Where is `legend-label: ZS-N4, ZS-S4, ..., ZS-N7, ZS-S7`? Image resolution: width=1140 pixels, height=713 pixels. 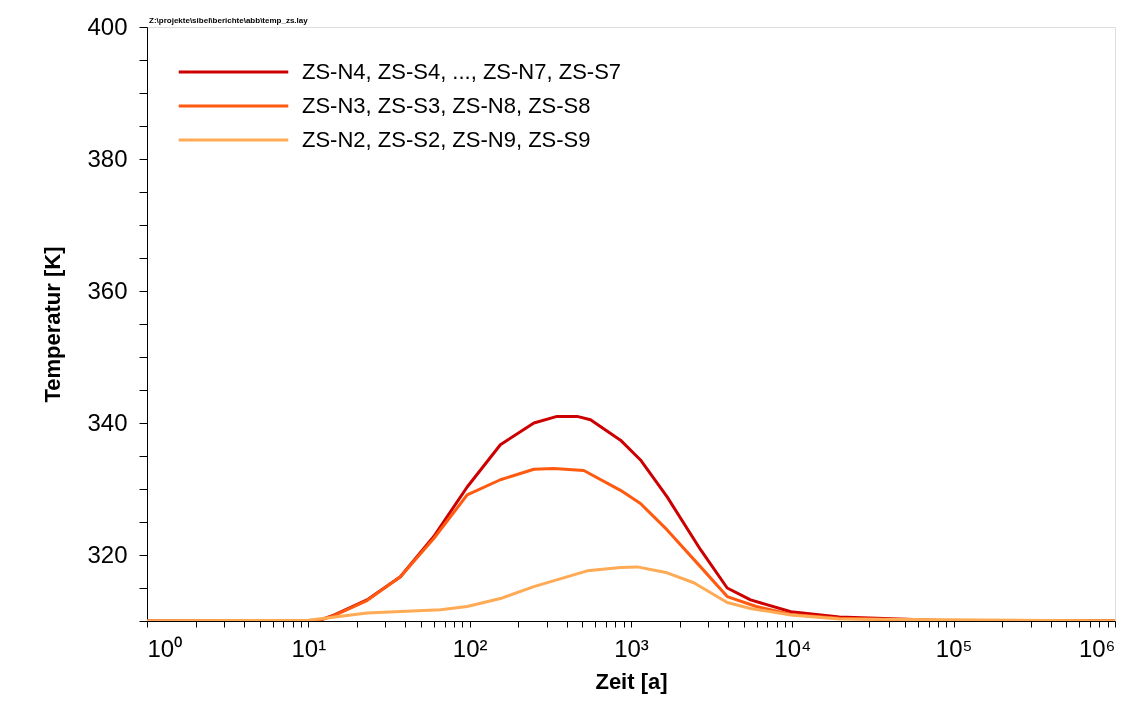 legend-label: ZS-N4, ZS-S4, ..., ZS-N7, ZS-S7 is located at coordinates (462, 71).